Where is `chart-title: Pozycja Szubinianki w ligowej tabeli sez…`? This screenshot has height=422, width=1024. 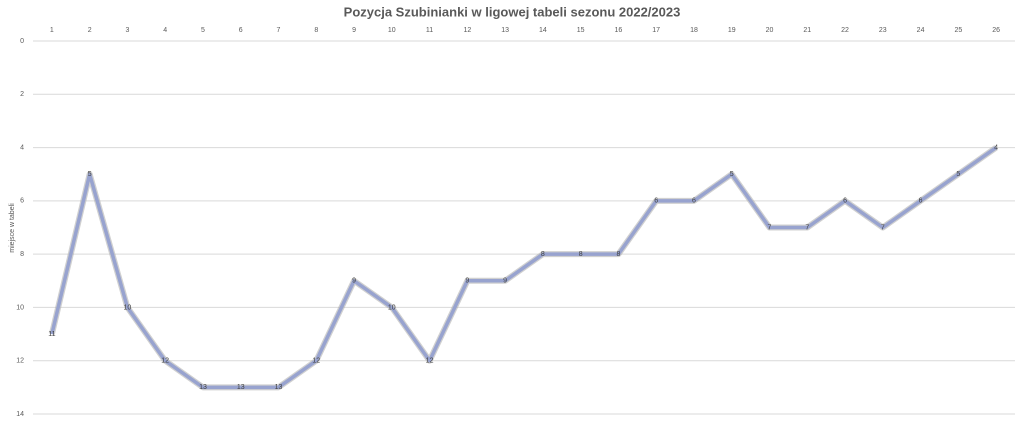 chart-title: Pozycja Szubinianki w ligowej tabeli sez… is located at coordinates (512, 11).